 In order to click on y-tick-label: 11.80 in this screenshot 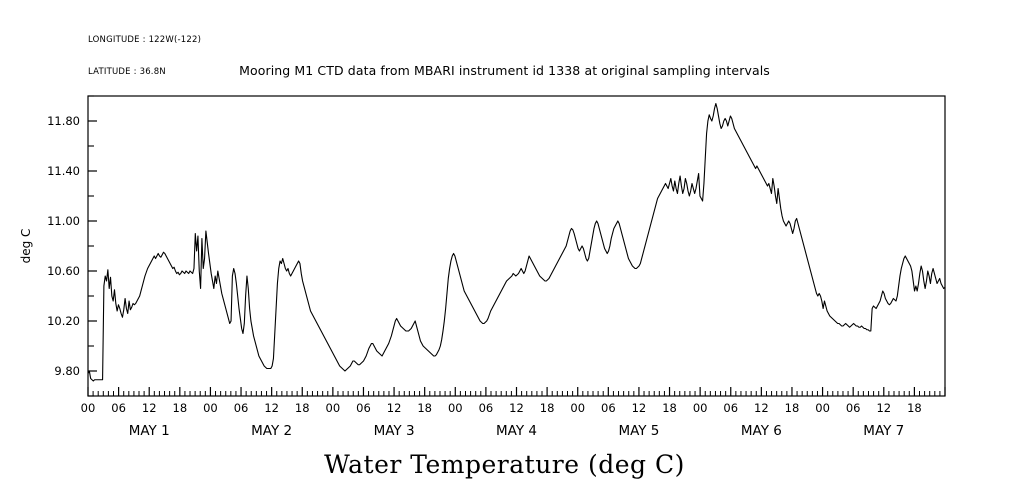, I will do `click(63, 121)`.